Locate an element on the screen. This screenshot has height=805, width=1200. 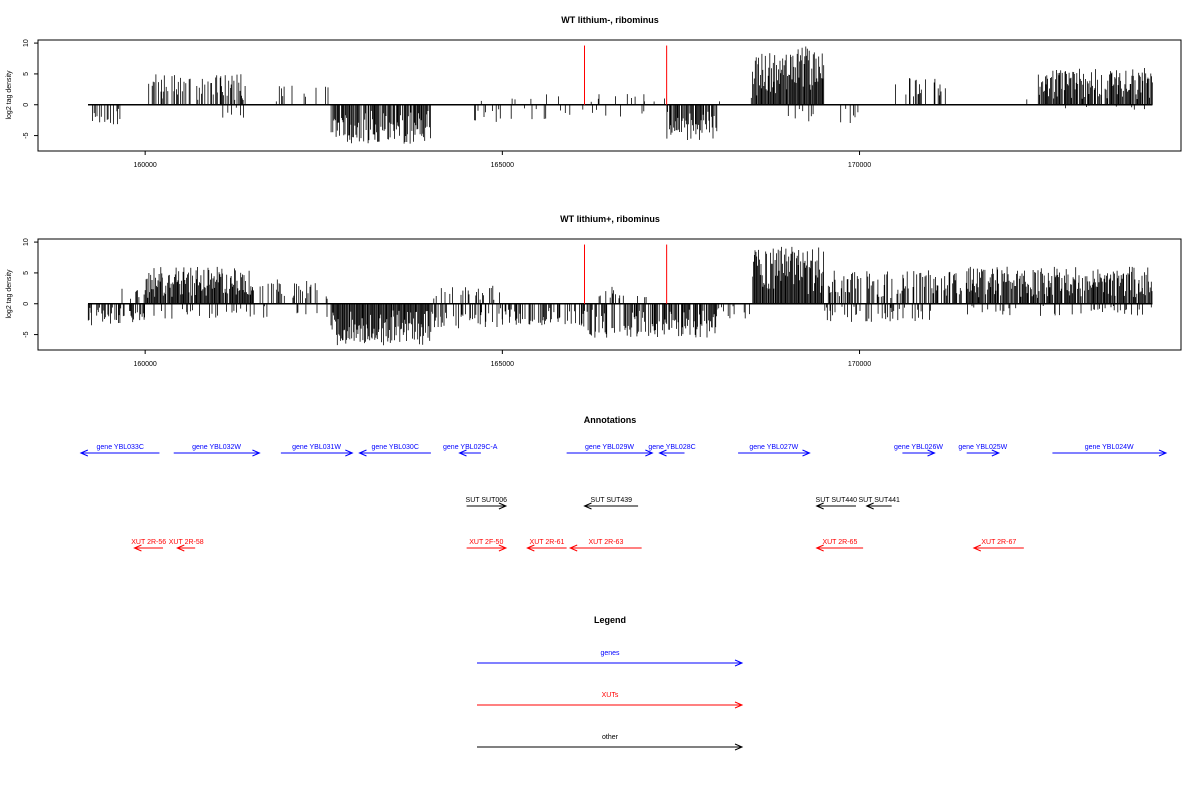
feature-label: gene YBL027W is located at coordinates (773, 447).